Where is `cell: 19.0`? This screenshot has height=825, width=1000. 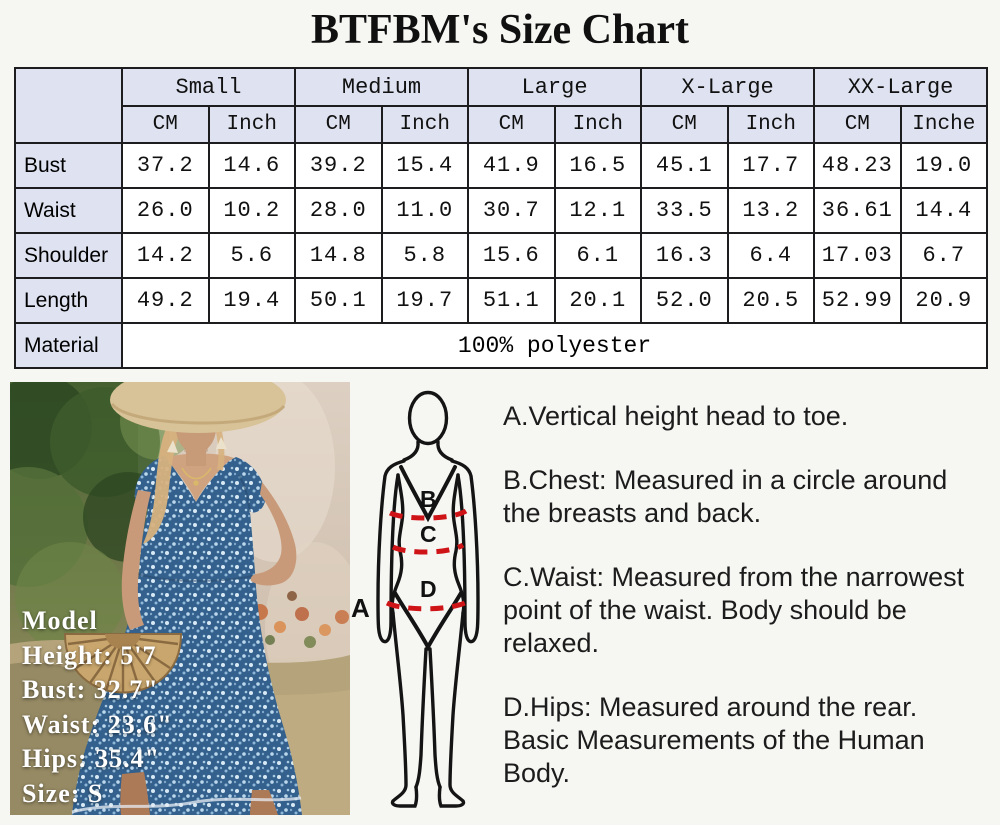 cell: 19.0 is located at coordinates (944, 165).